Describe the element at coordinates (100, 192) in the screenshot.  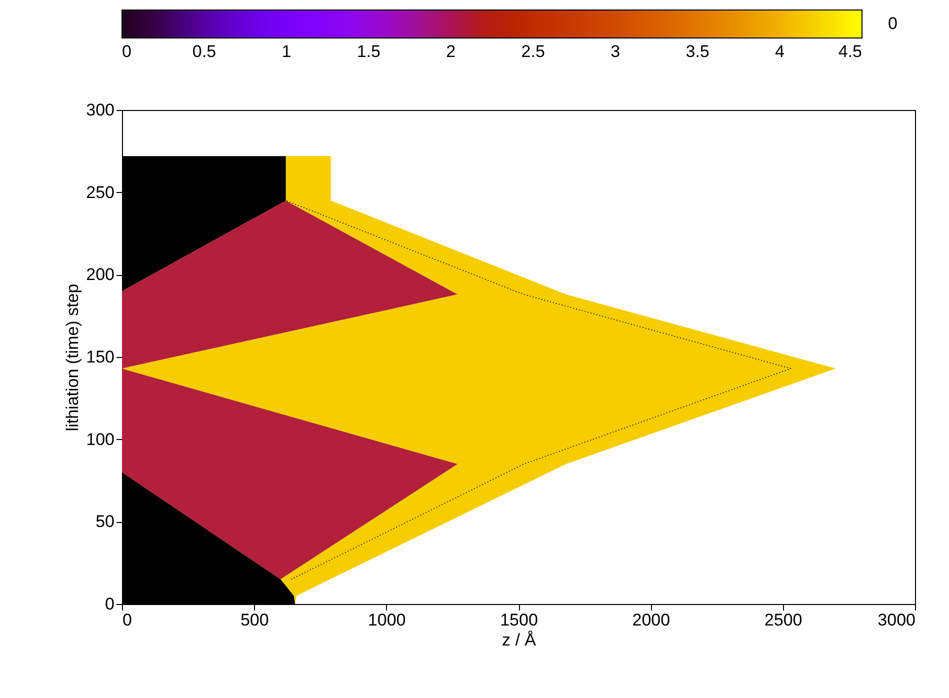
I see `y-tick-label: 250` at that location.